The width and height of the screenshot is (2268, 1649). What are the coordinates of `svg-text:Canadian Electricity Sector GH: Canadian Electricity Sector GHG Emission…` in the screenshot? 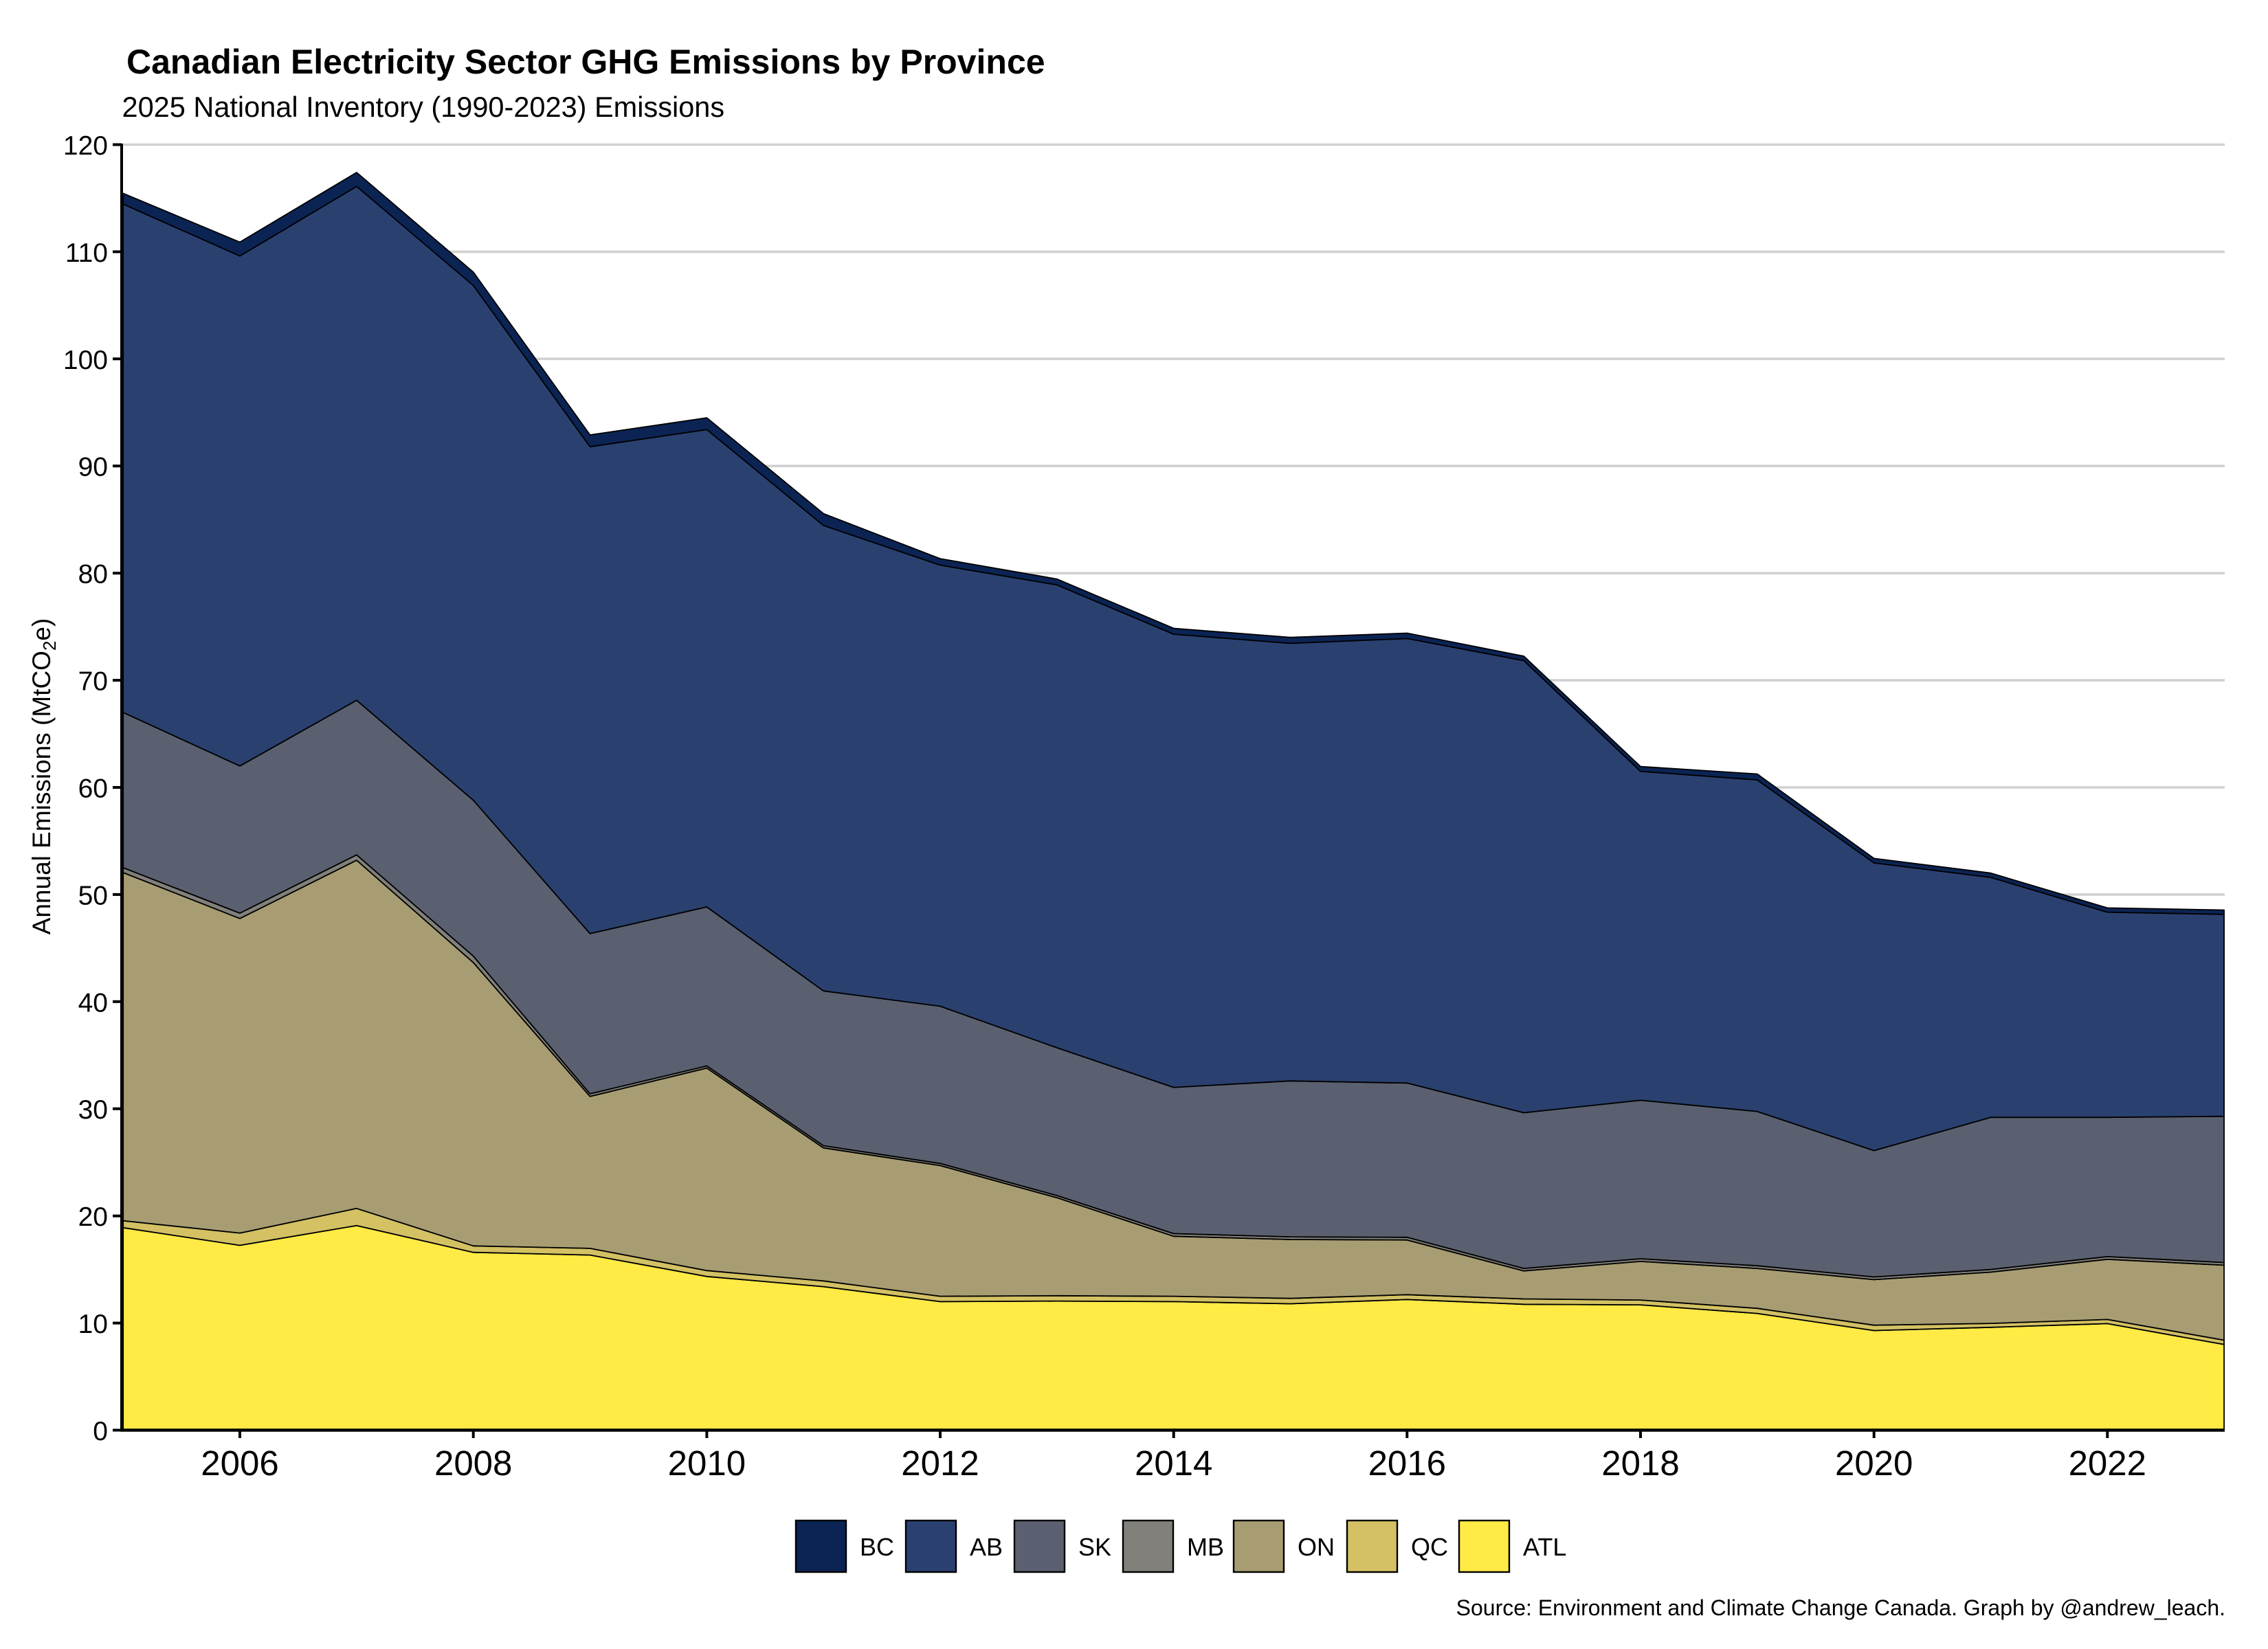 It's located at (585, 62).